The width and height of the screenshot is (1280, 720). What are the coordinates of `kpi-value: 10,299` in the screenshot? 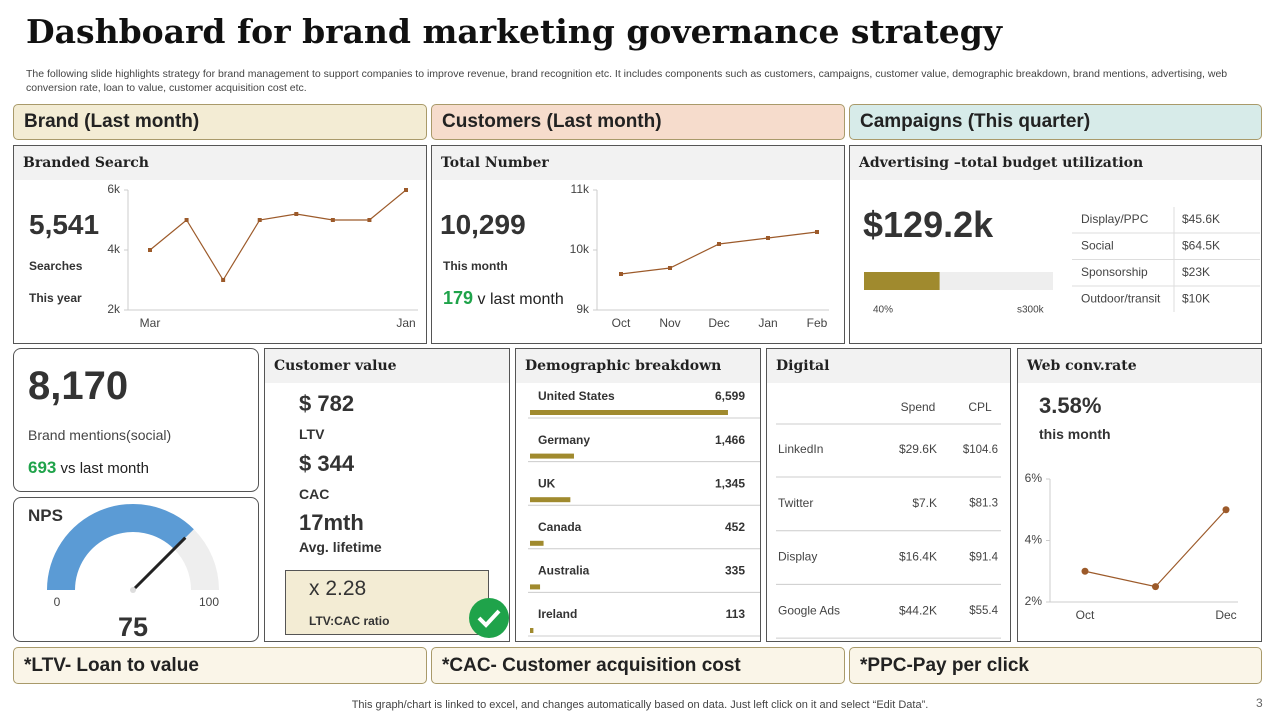 It's located at (483, 224).